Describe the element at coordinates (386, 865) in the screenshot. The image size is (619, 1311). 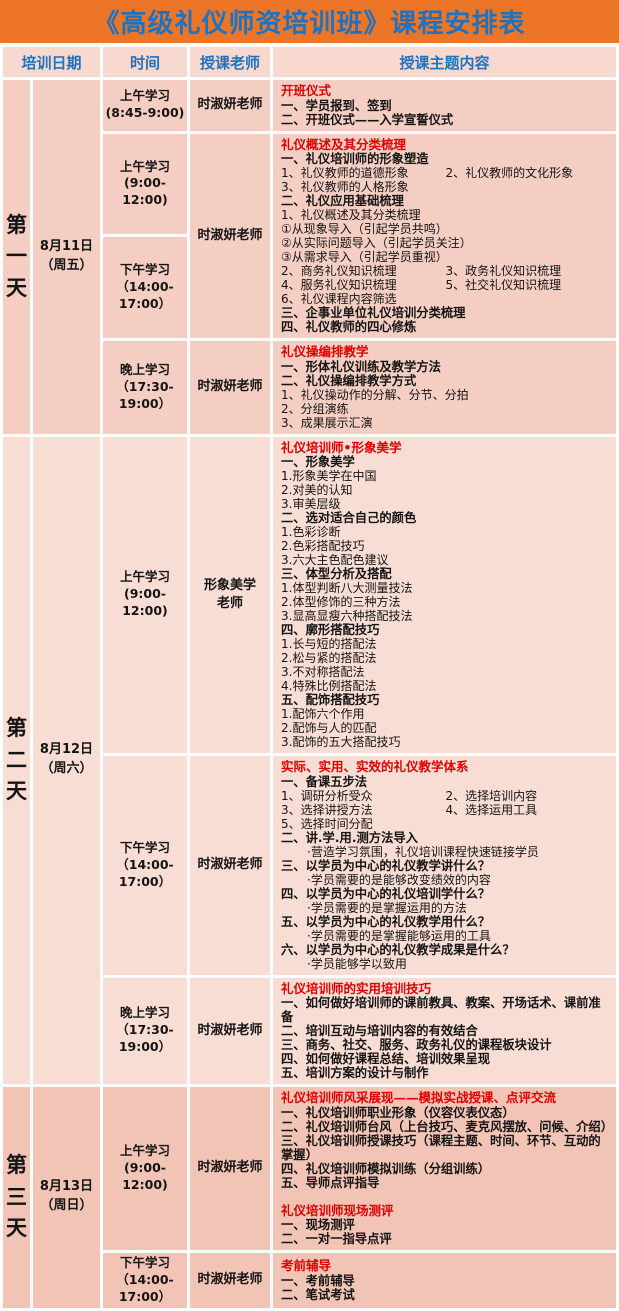
I see `content-line: 三、以学员为中心的礼仪教学讲什么？` at that location.